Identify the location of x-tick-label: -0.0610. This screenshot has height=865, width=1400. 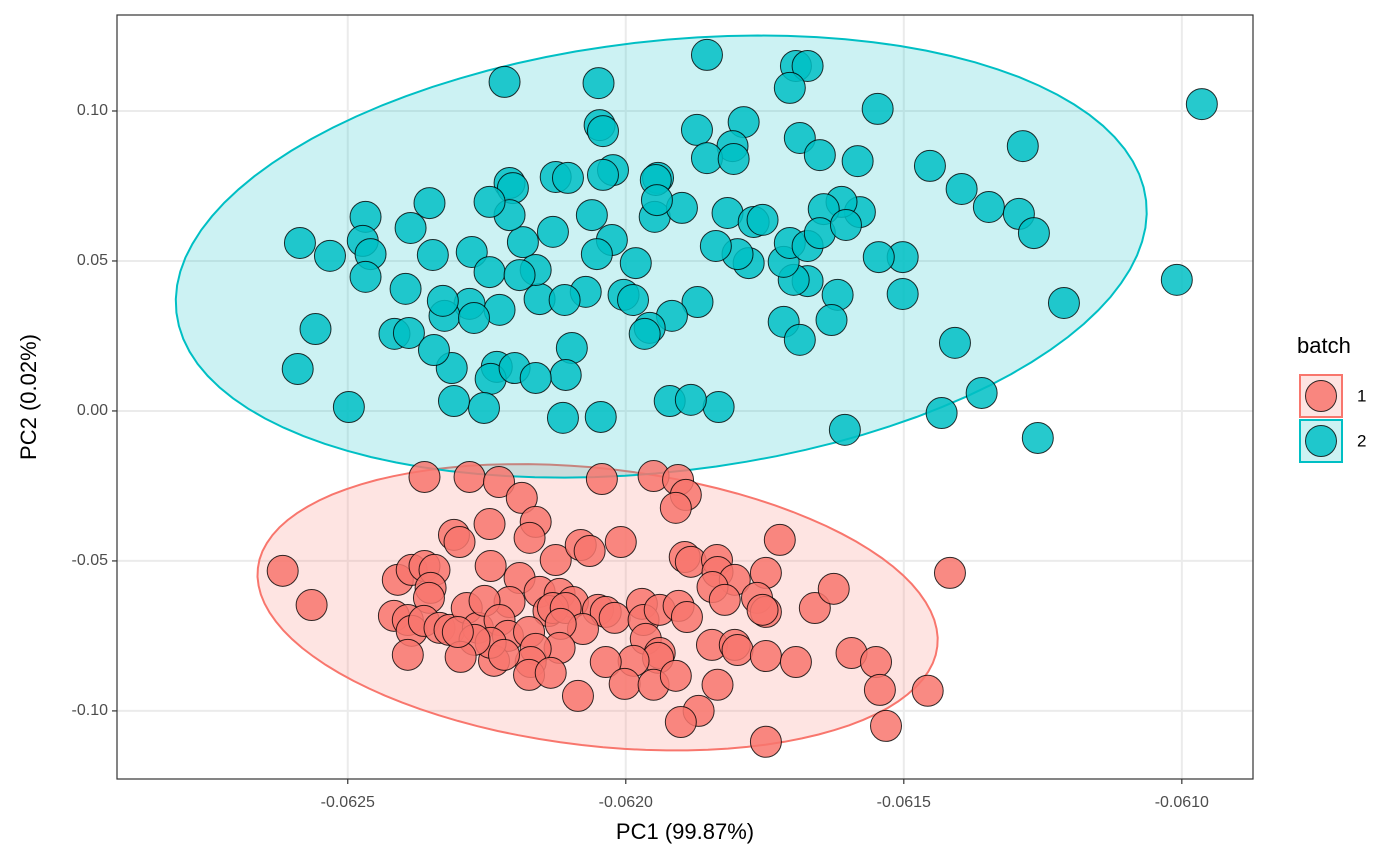
(1182, 802).